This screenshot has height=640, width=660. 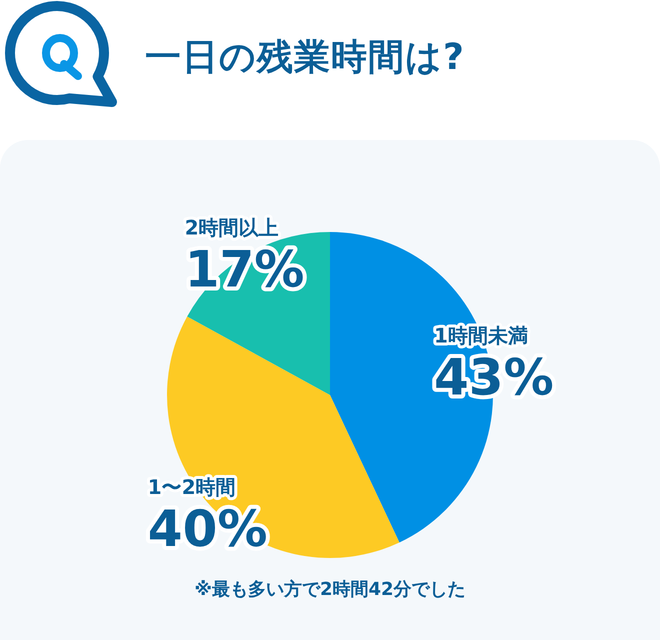 What do you see at coordinates (192, 486) in the screenshot?
I see `slice-label: 1〜2時間` at bounding box center [192, 486].